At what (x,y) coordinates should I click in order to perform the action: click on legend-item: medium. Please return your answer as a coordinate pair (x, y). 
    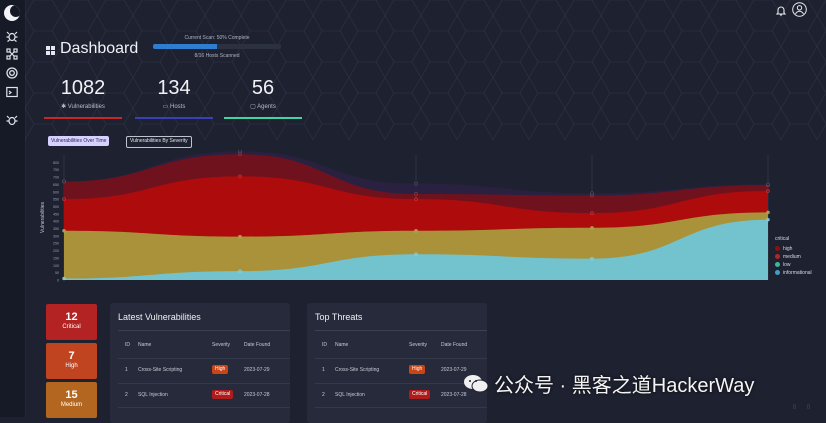
    Looking at the image, I should click on (793, 257).